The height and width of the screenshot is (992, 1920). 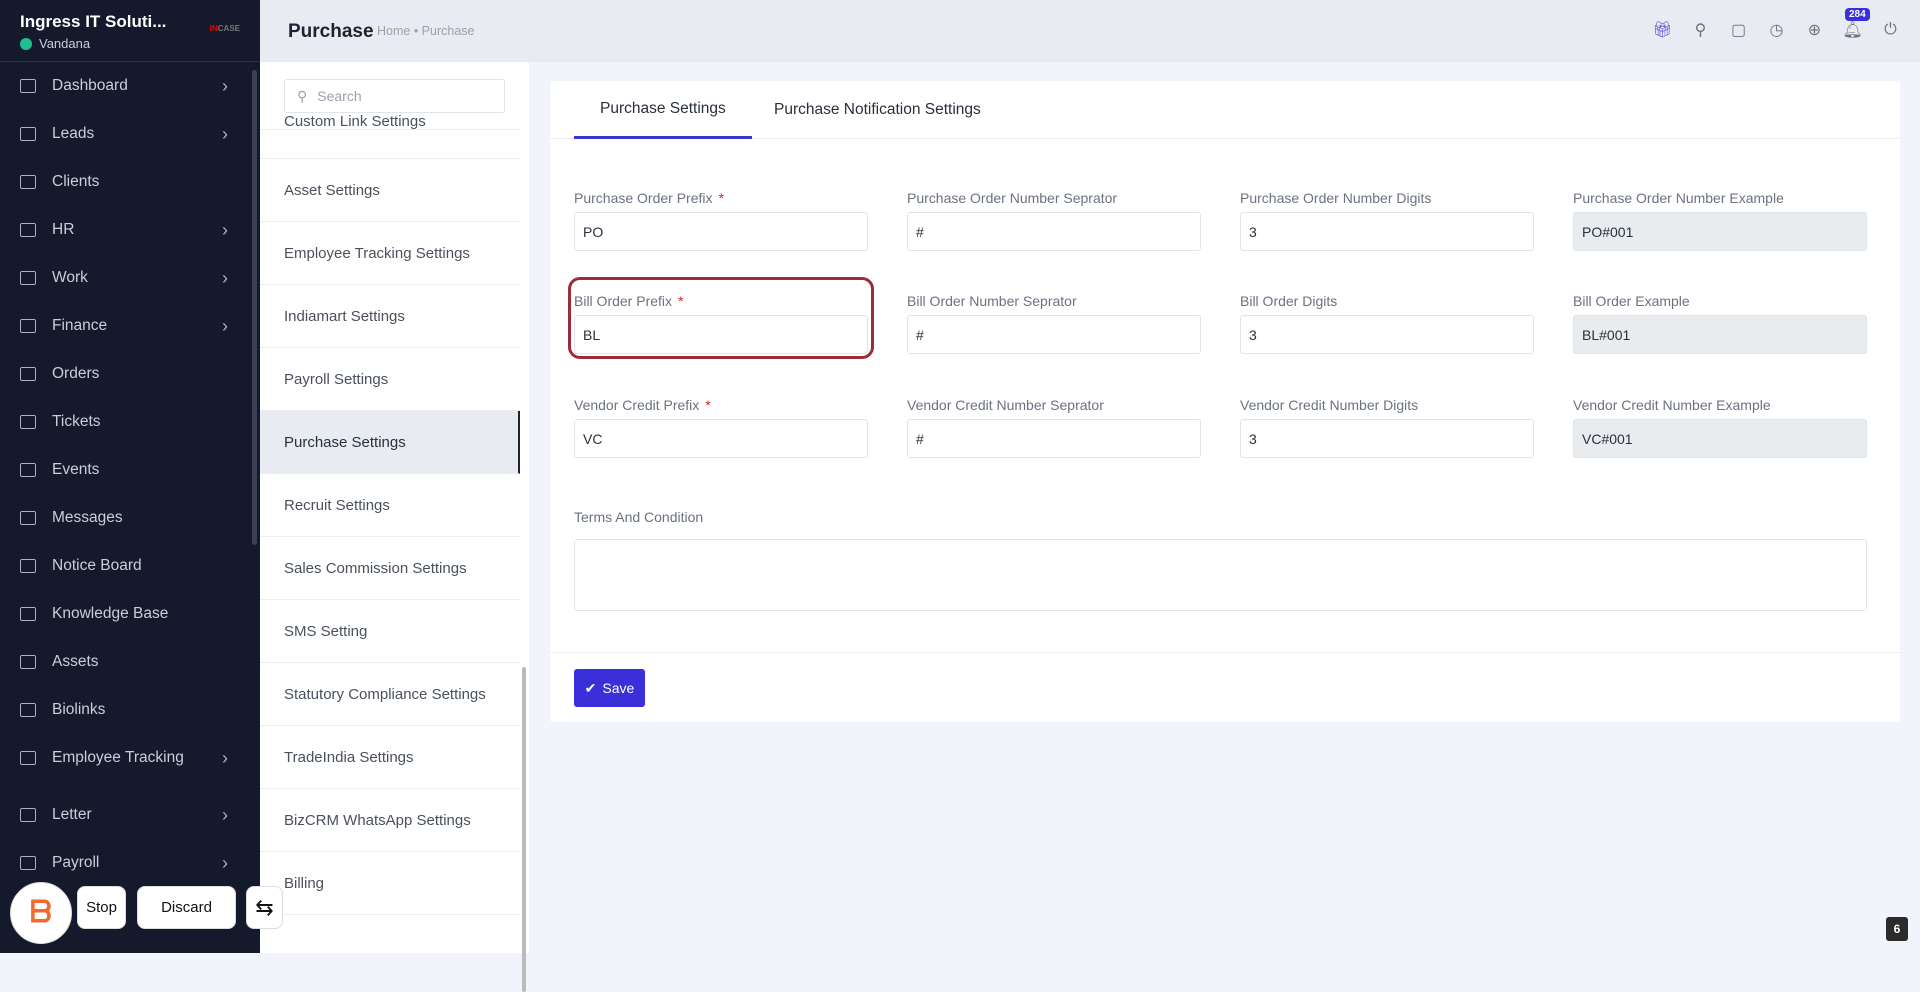 I want to click on document-icon, so click(x=28, y=614).